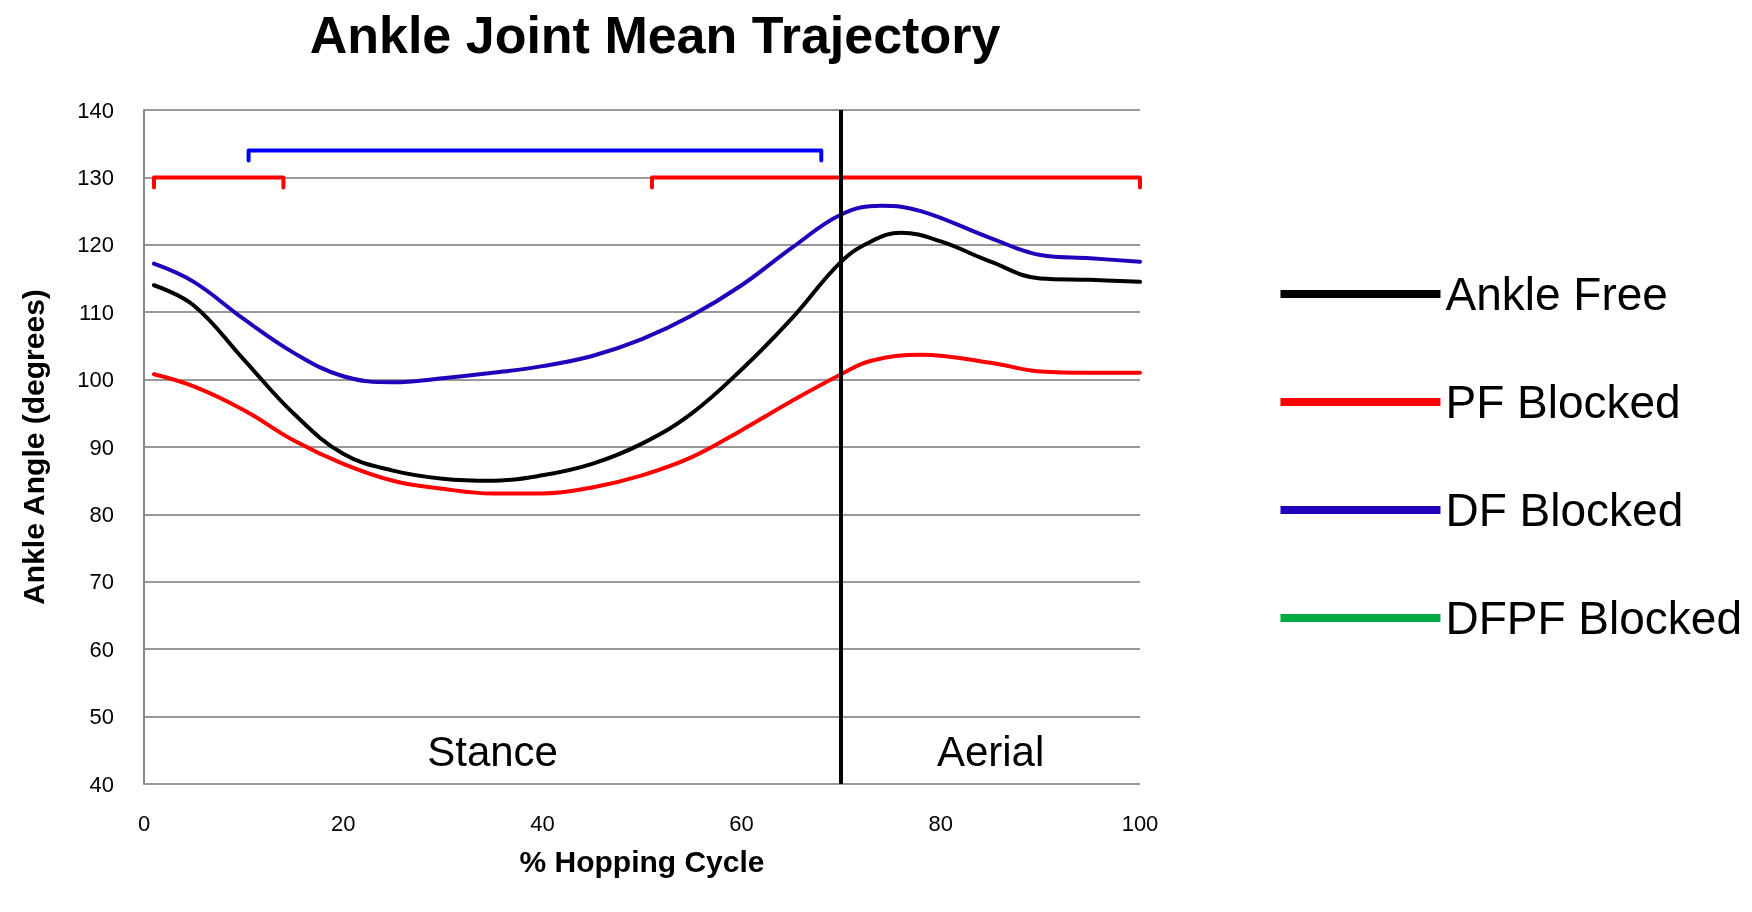 This screenshot has height=912, width=1752. What do you see at coordinates (95, 177) in the screenshot?
I see `y-tick-label: 130` at bounding box center [95, 177].